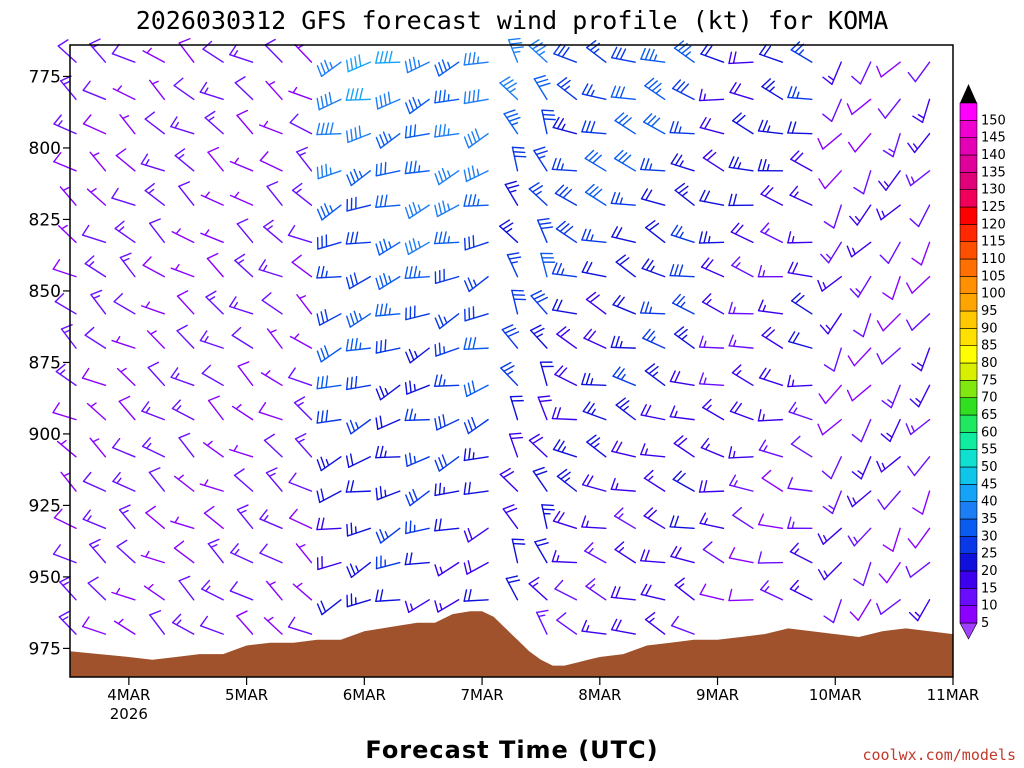  Describe the element at coordinates (985, 623) in the screenshot. I see `colorbar-label: 5` at that location.